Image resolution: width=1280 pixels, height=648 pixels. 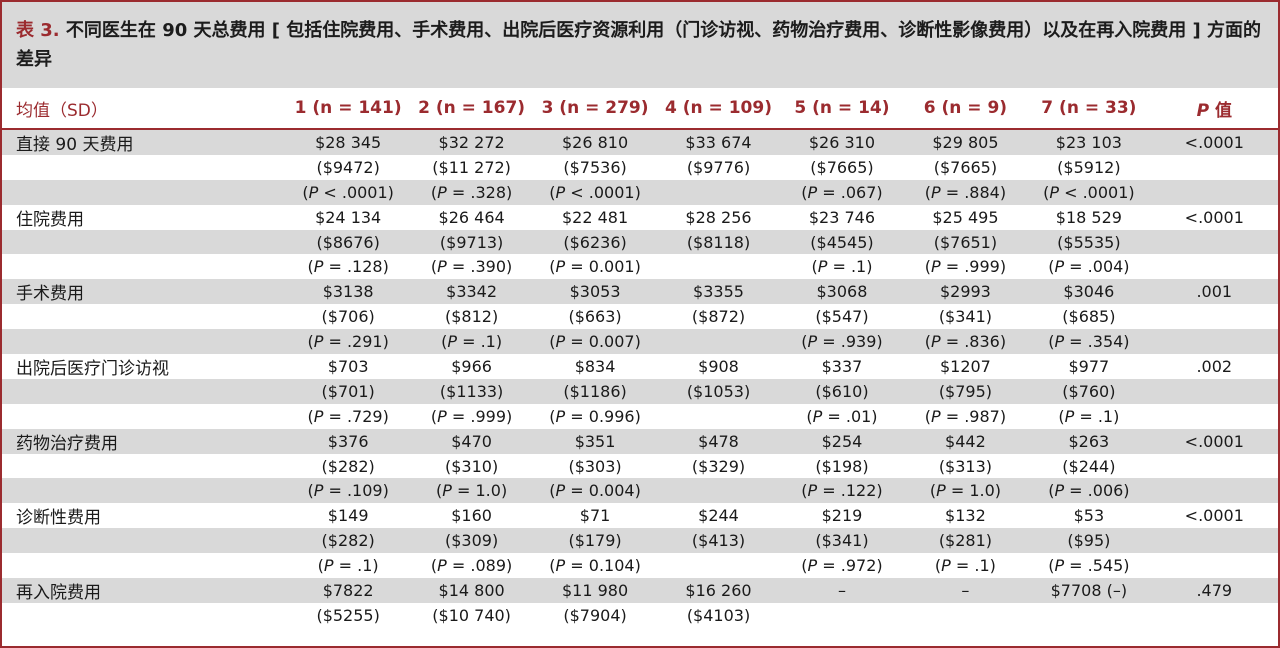 What do you see at coordinates (67, 443) in the screenshot?
I see `row-label: 药物治疗费用` at bounding box center [67, 443].